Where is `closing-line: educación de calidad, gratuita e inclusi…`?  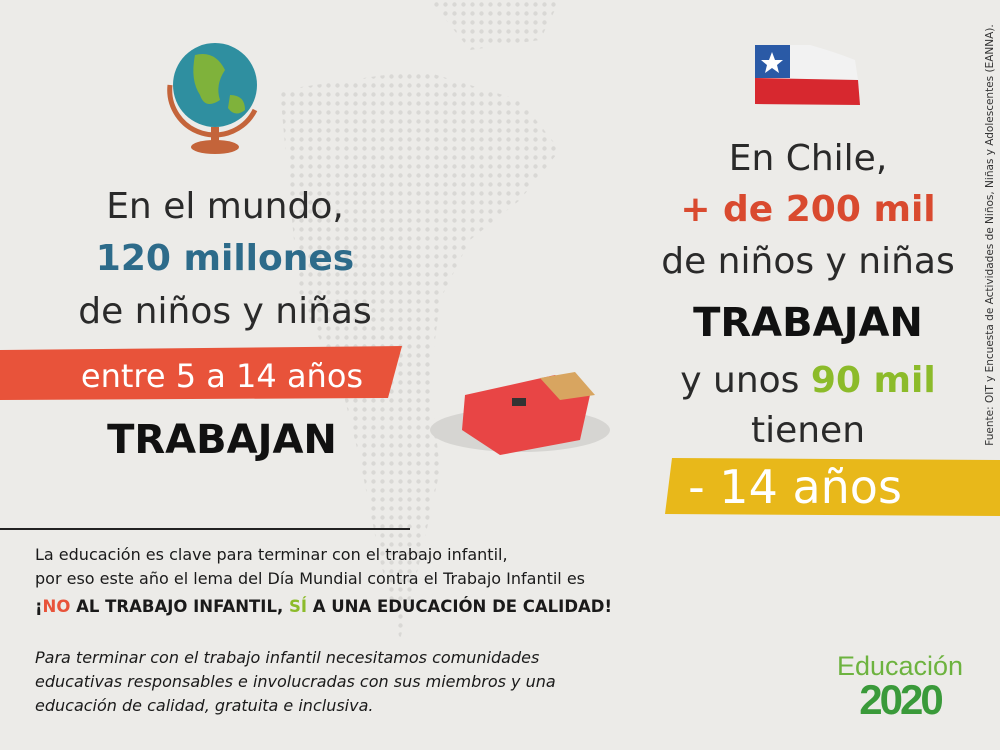
closing-line: educación de calidad, gratuita e inclusi… is located at coordinates (204, 705).